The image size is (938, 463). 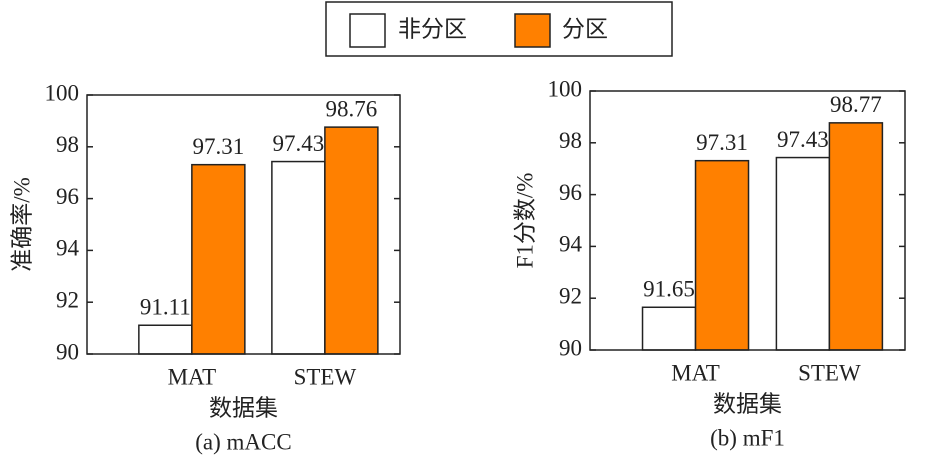 What do you see at coordinates (432, 28) in the screenshot?
I see `legend-label: 非分区` at bounding box center [432, 28].